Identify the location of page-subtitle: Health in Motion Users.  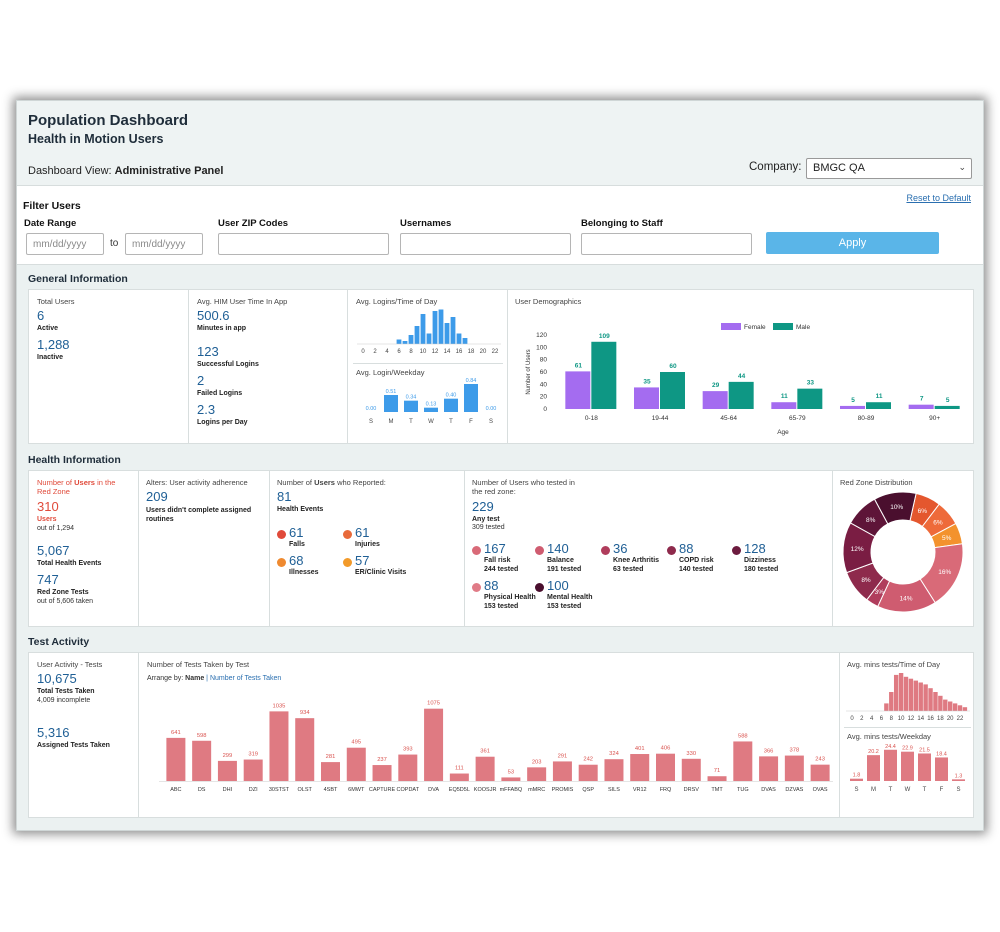
(96, 139).